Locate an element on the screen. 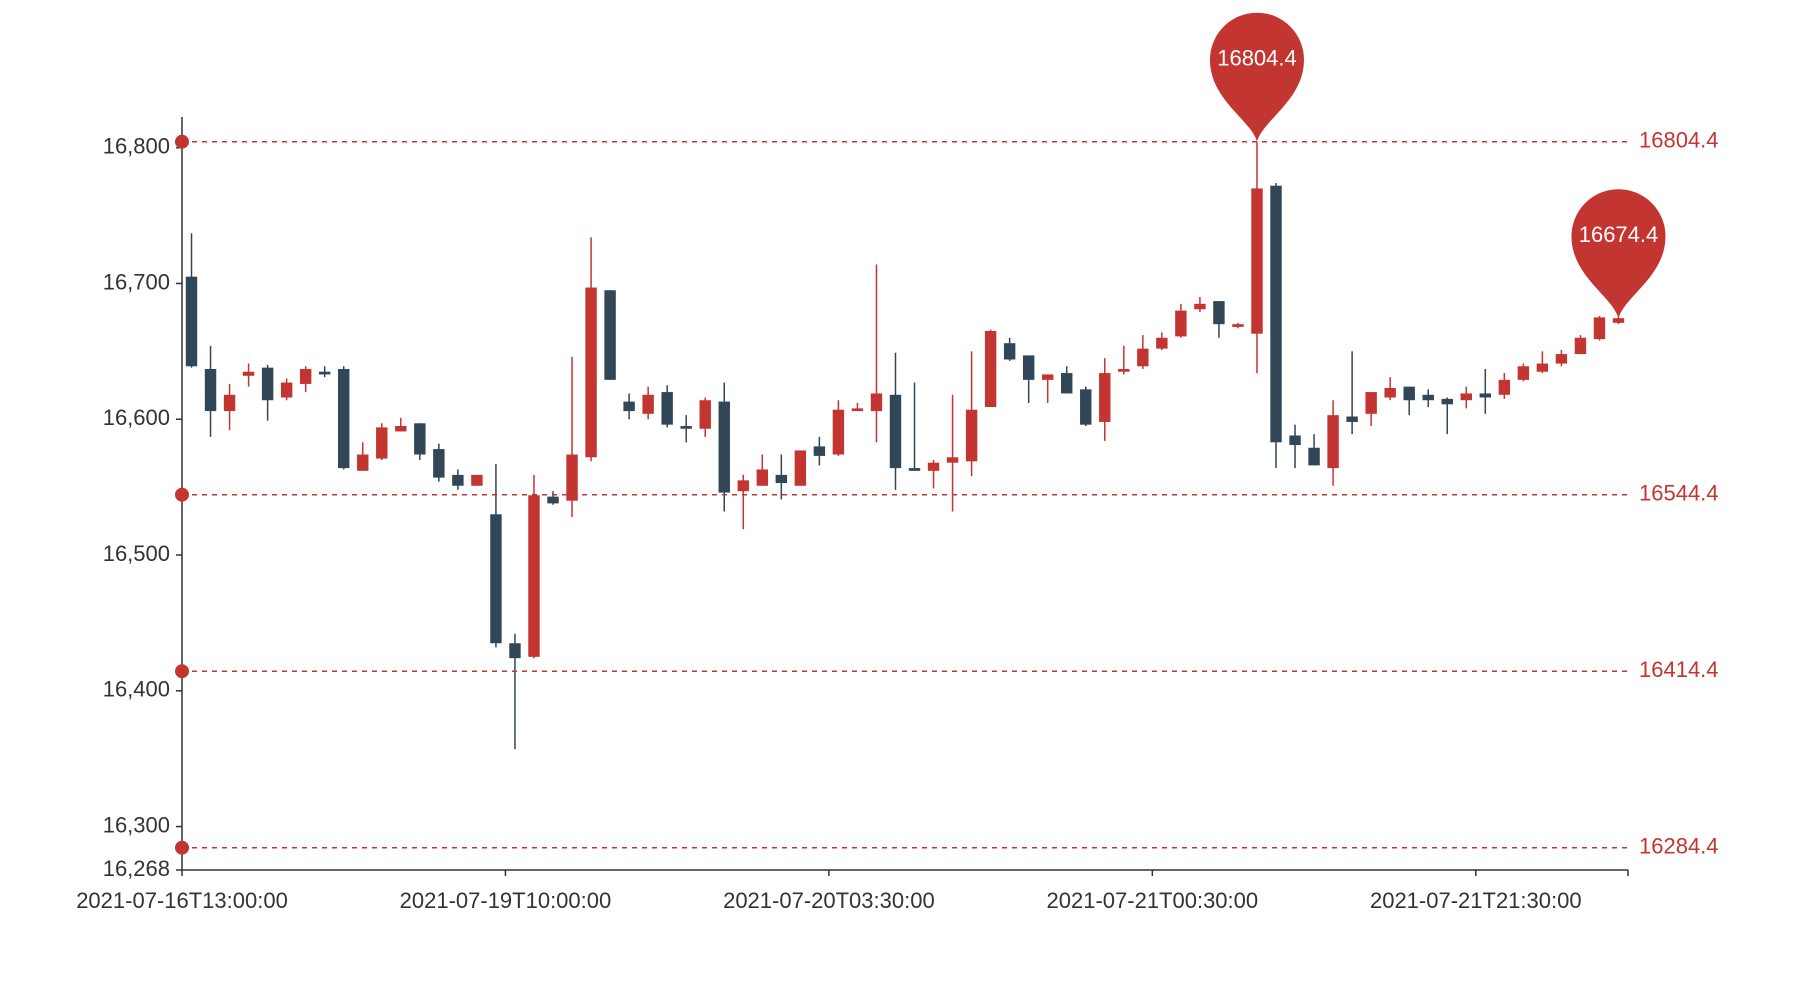 This screenshot has width=1800, height=1000. mark-point: 16804.4 is located at coordinates (1256, 77).